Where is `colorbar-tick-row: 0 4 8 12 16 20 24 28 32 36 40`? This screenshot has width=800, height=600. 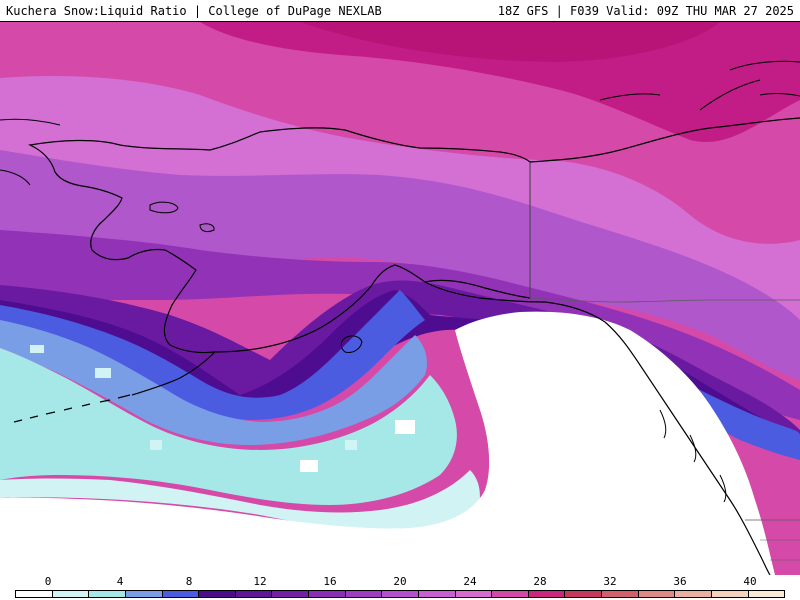
colorbar-tick-row: 0 4 8 12 16 20 24 28 32 36 40 is located at coordinates (400, 581).